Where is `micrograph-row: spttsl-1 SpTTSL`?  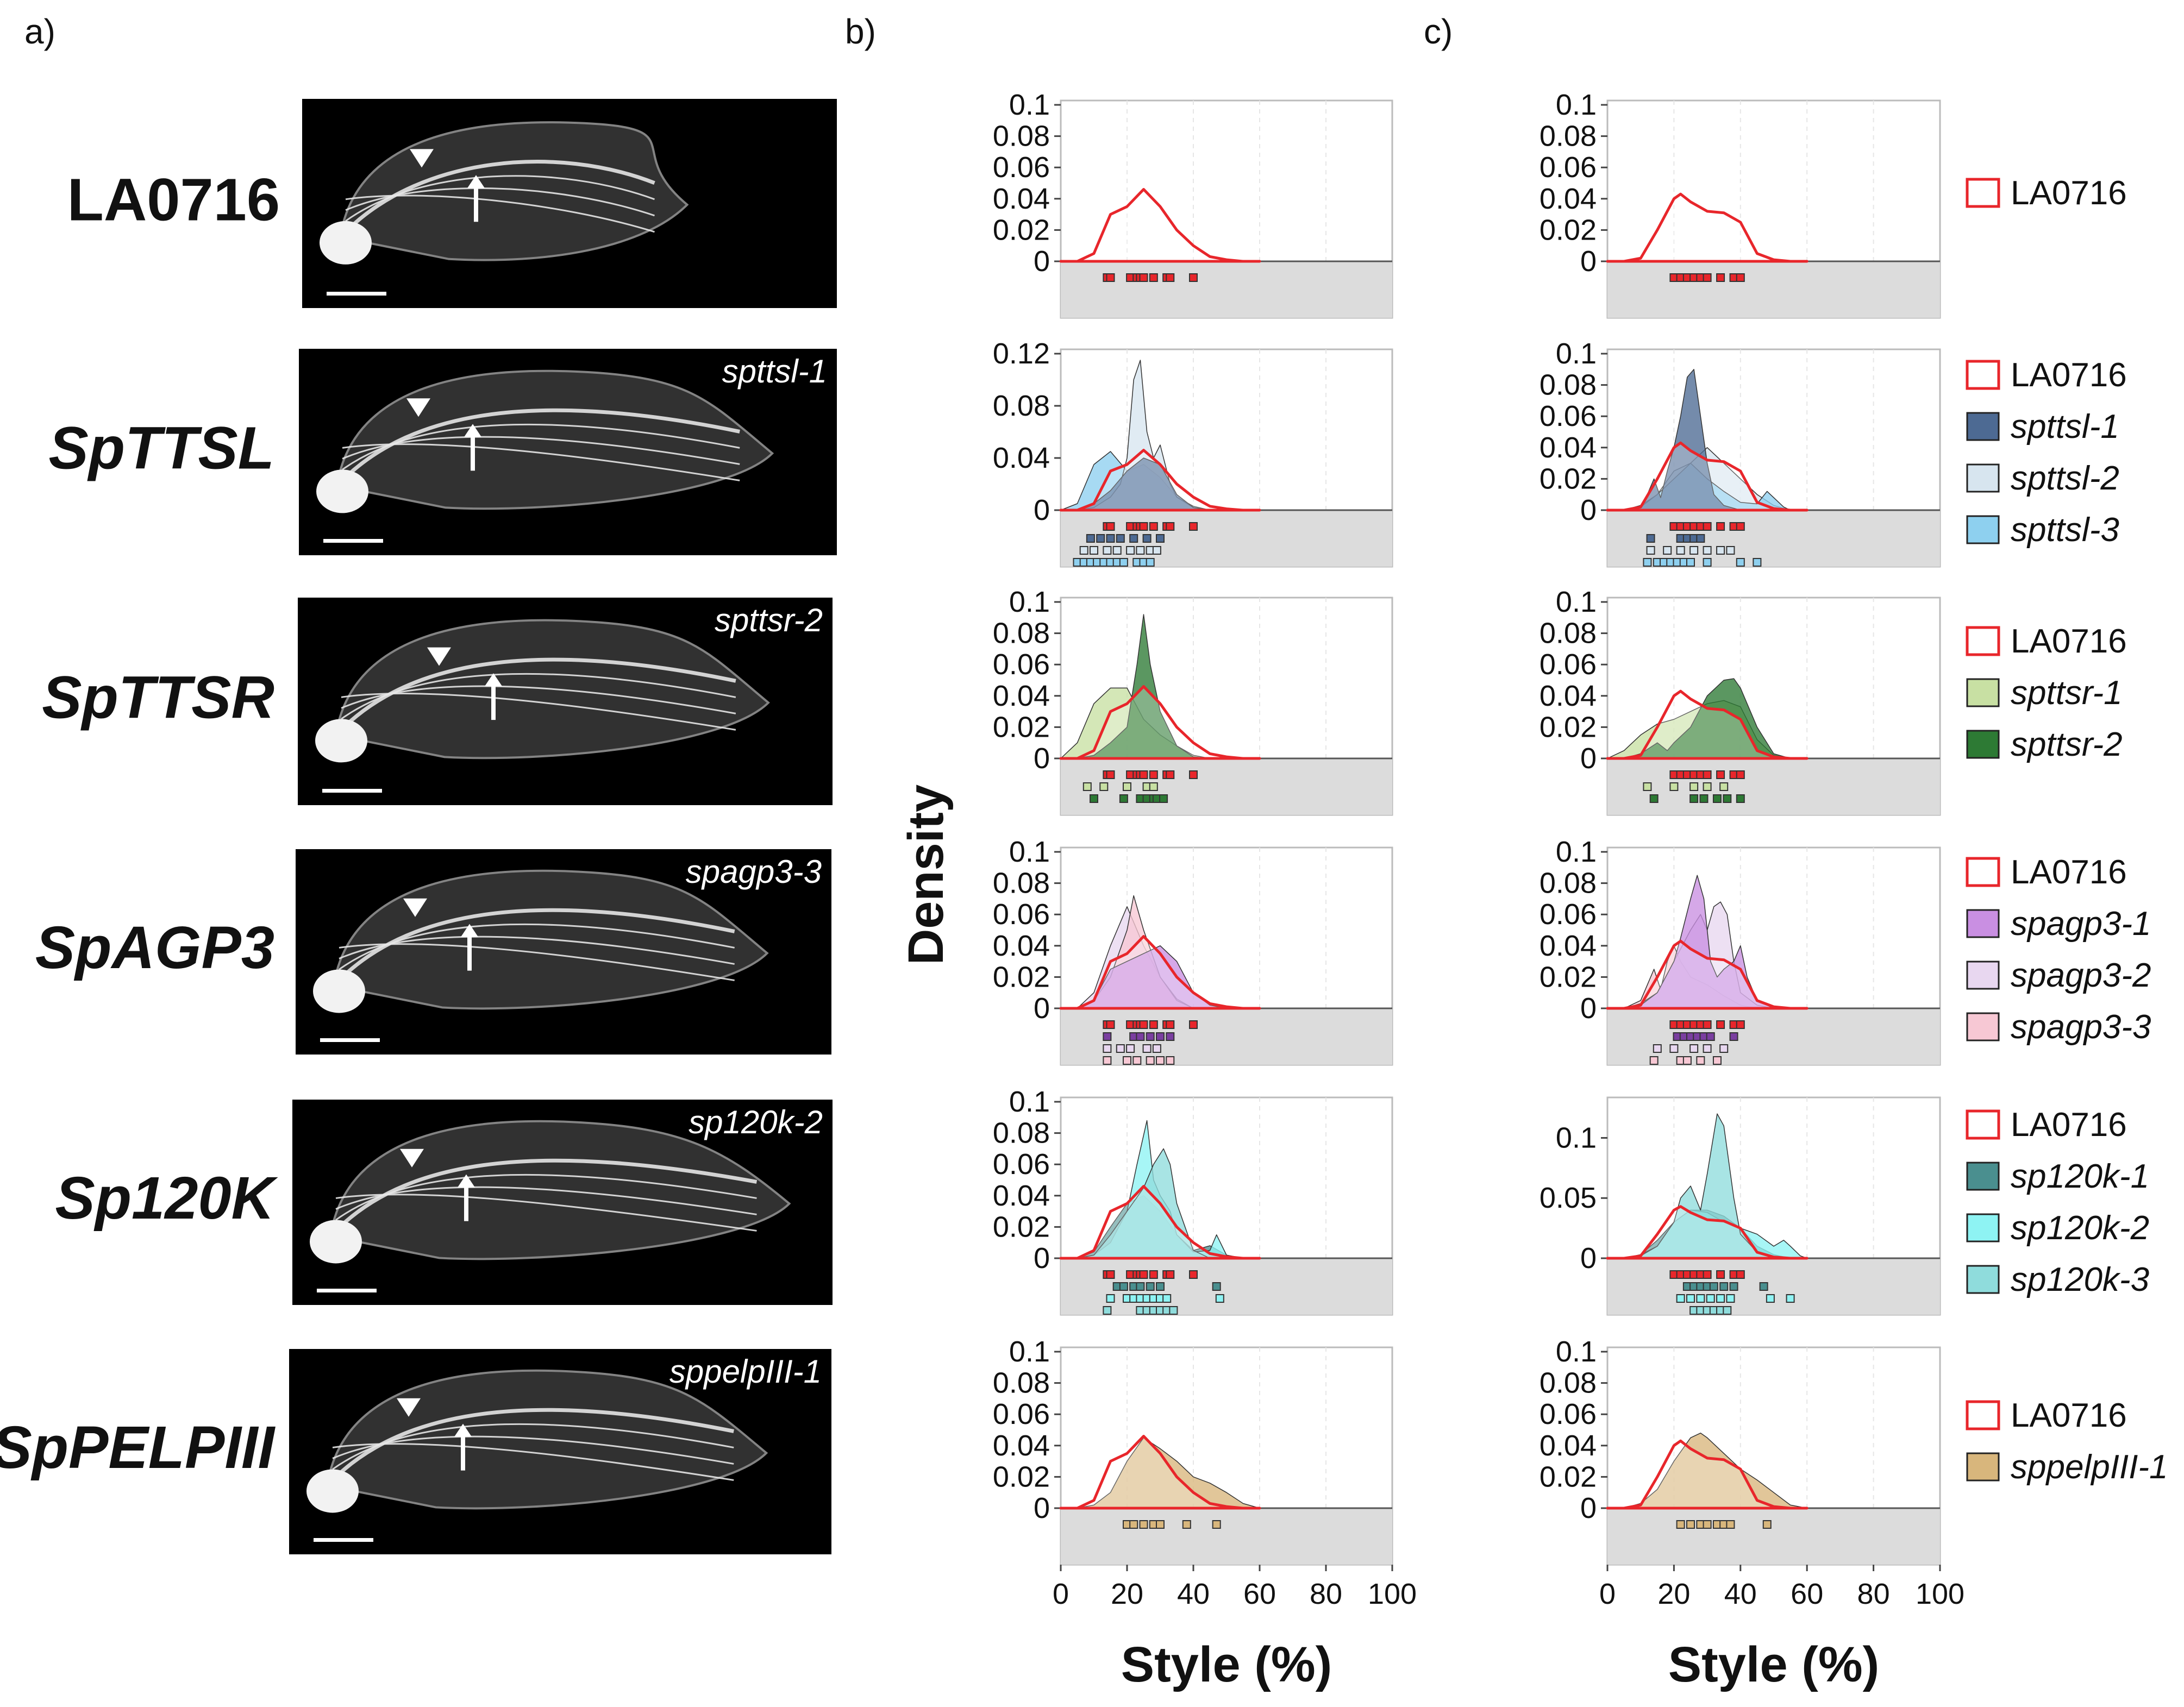 micrograph-row: spttsl-1 SpTTSL is located at coordinates (442, 452).